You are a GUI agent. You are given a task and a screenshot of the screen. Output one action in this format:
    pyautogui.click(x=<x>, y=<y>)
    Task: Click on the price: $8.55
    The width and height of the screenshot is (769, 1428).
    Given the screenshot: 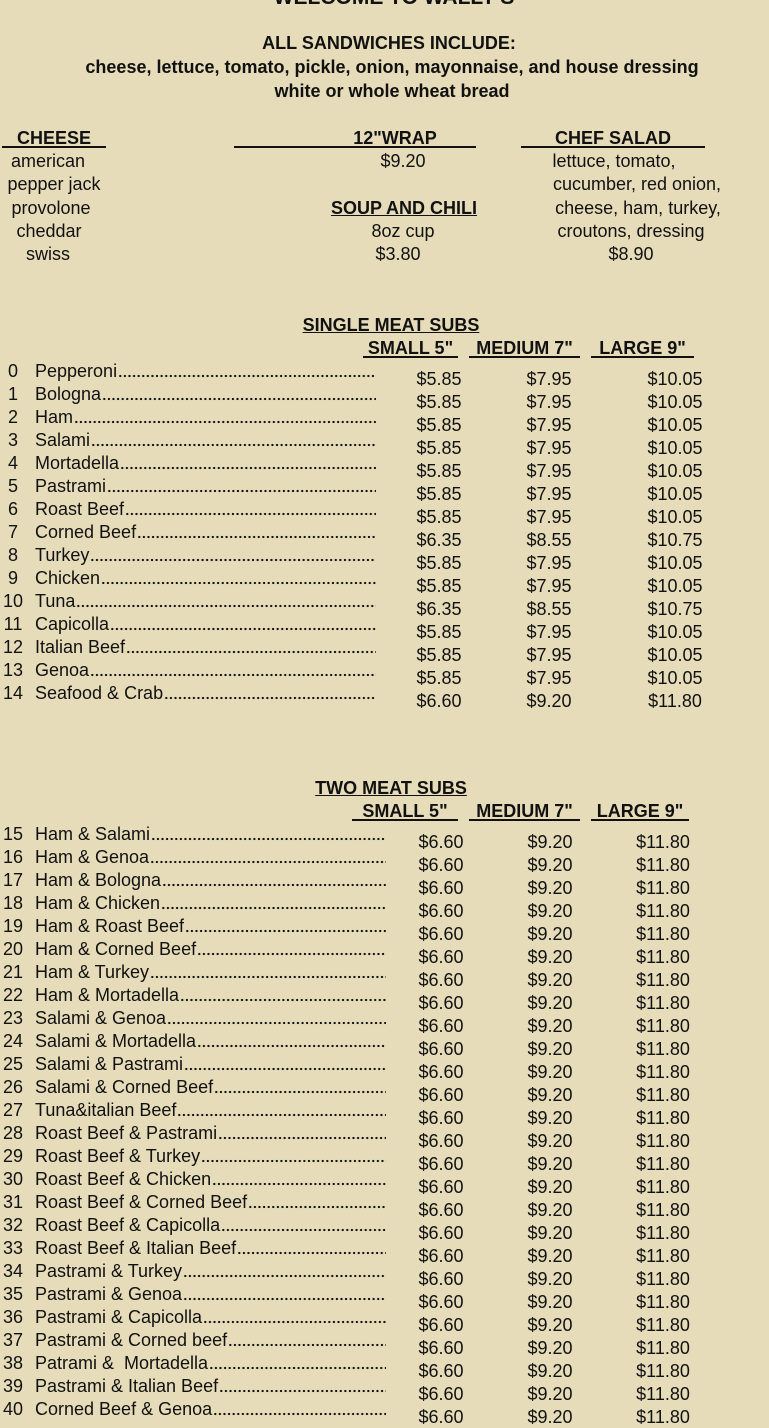 What is the action you would take?
    pyautogui.click(x=549, y=540)
    